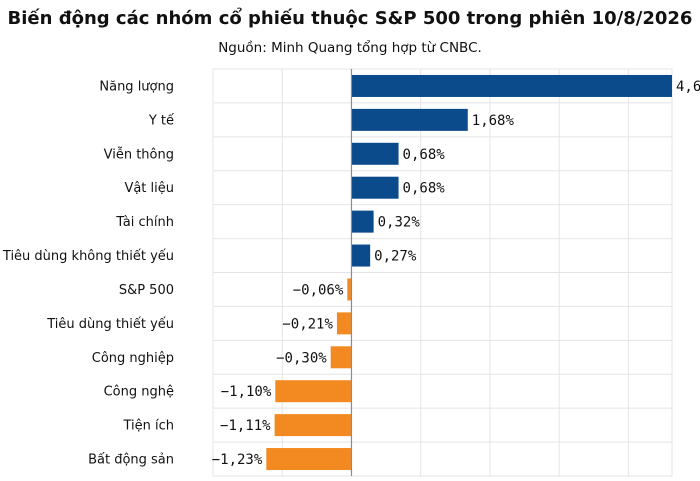 The image size is (700, 481). What do you see at coordinates (350, 48) in the screenshot?
I see `chart-subtitle: Nguồn: Minh Quang tổng hợp từ CNBC.` at bounding box center [350, 48].